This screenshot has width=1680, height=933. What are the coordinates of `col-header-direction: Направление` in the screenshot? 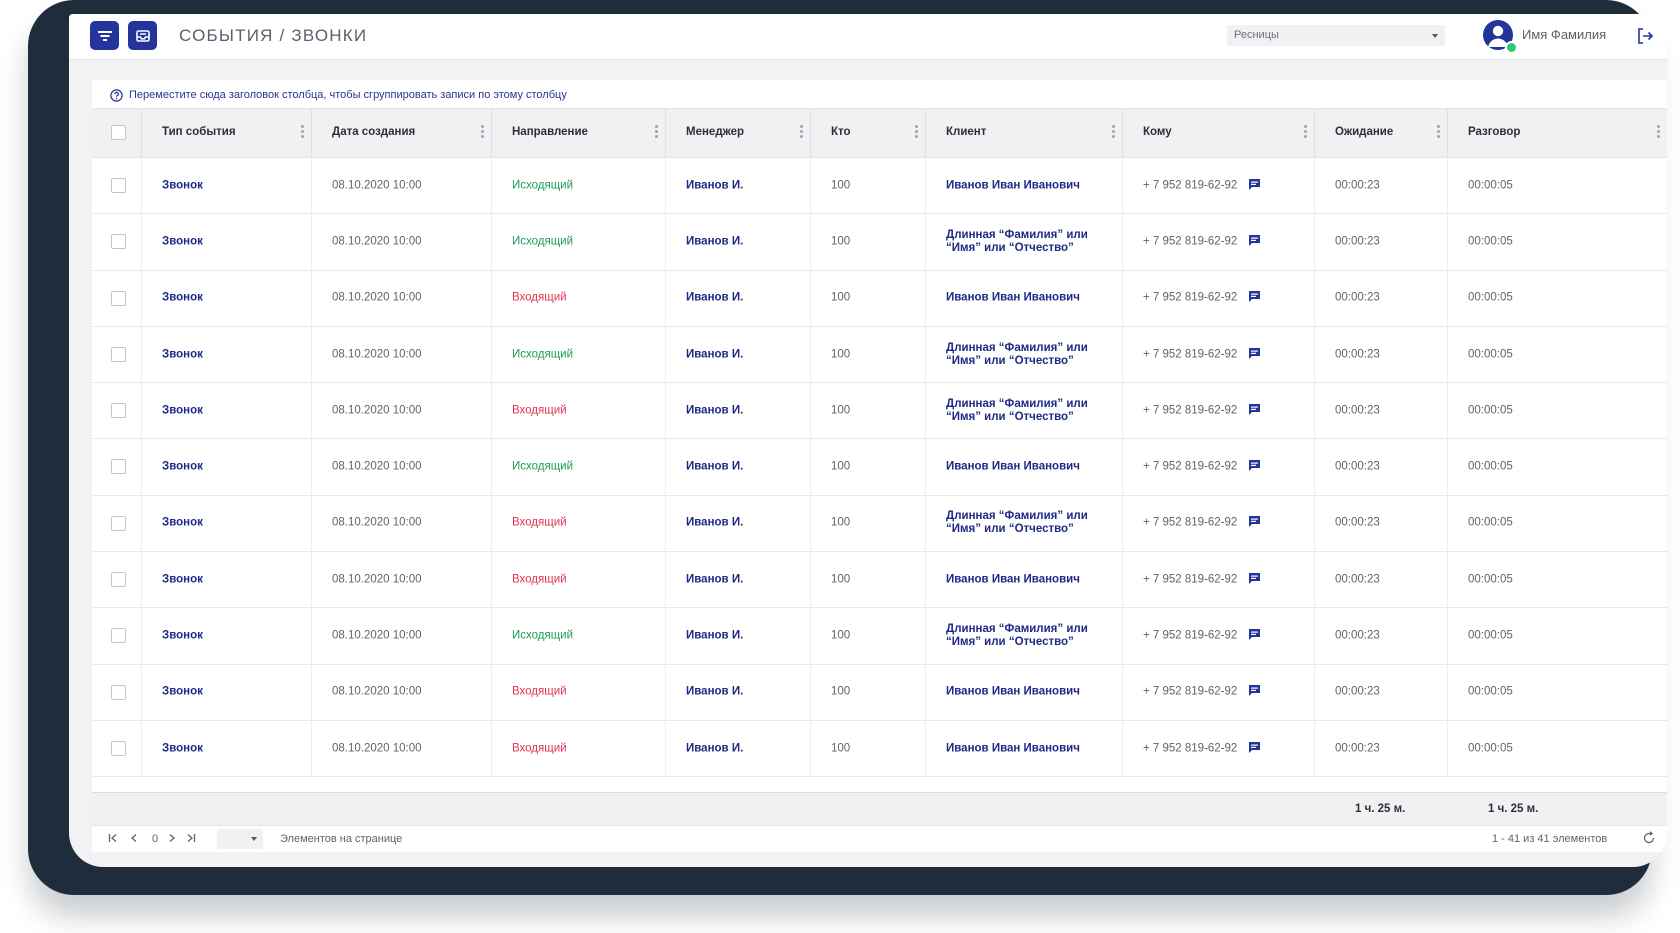 It's located at (579, 133).